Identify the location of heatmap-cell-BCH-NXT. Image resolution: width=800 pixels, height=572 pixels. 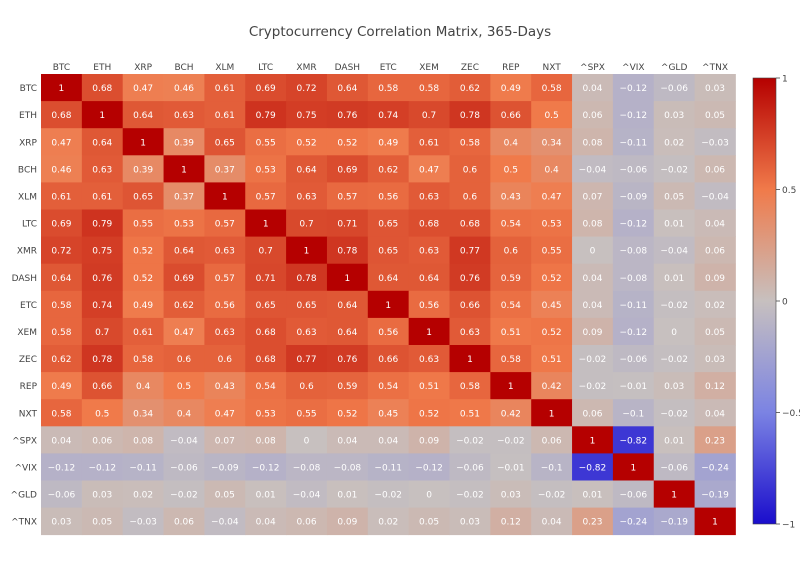
(552, 169).